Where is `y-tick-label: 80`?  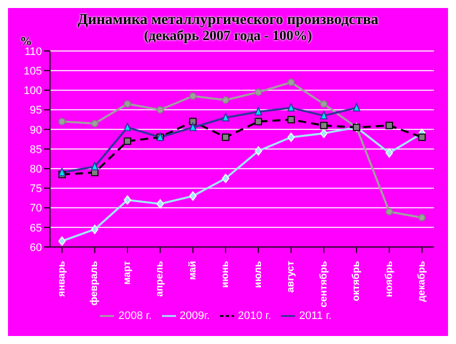 y-tick-label: 80 is located at coordinates (36, 170).